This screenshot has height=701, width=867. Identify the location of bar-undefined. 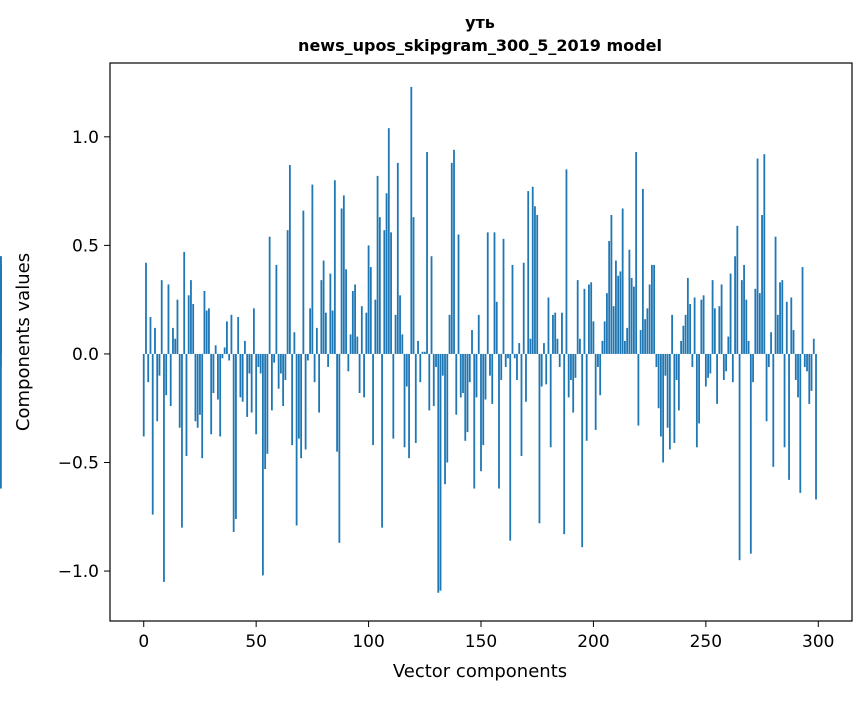
(1, 305).